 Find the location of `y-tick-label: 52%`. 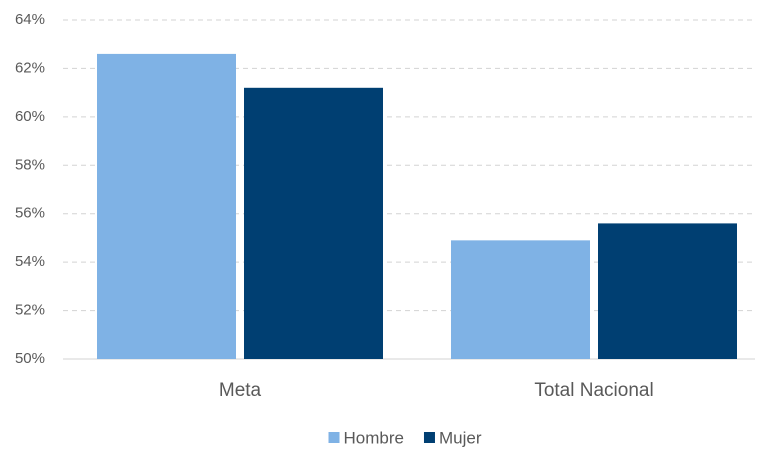

y-tick-label: 52% is located at coordinates (30, 310).